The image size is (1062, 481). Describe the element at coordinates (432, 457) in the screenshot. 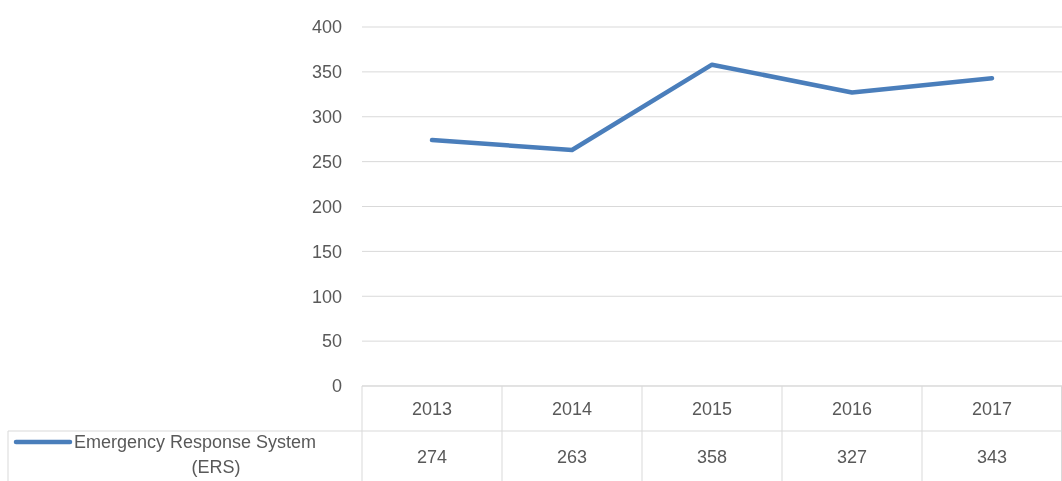

I see `data-label: 274` at that location.